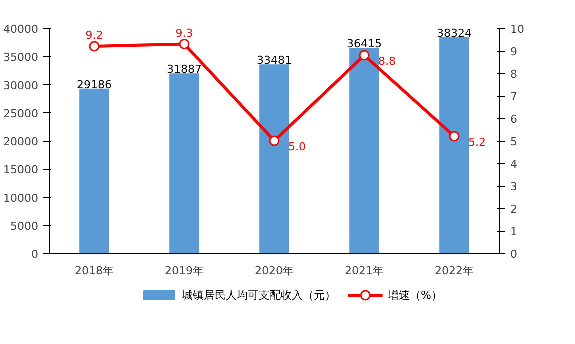  What do you see at coordinates (414, 295) in the screenshot?
I see `legend-label: 增速（%）` at bounding box center [414, 295].